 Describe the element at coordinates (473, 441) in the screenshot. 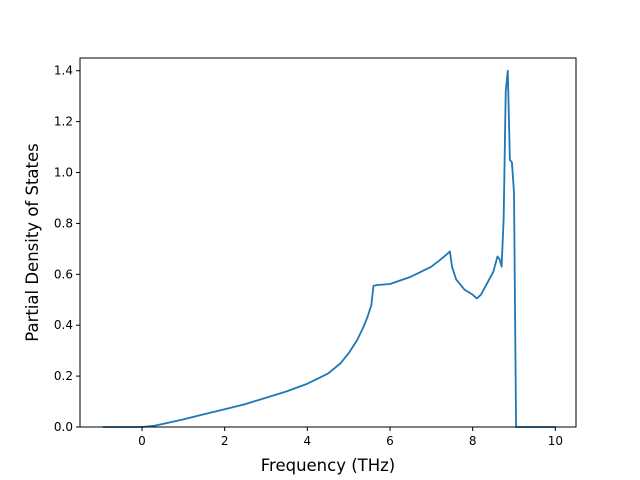

I see `x-tick-label: 8` at that location.